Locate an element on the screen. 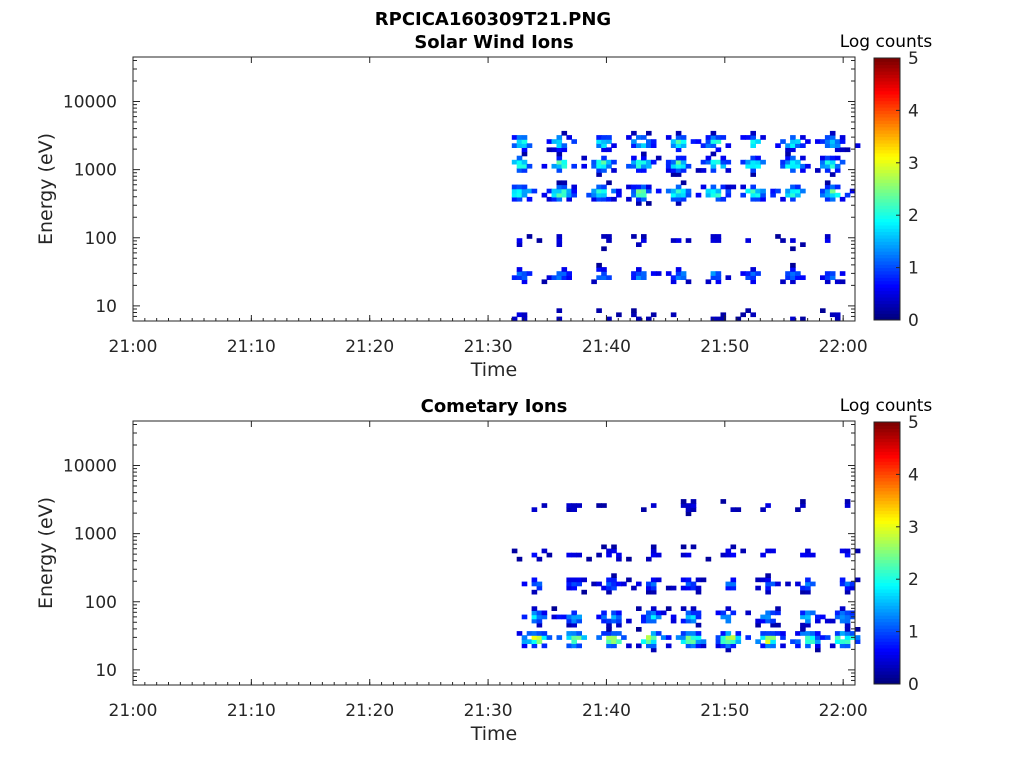  x-tick-label: 21:40 is located at coordinates (606, 711).